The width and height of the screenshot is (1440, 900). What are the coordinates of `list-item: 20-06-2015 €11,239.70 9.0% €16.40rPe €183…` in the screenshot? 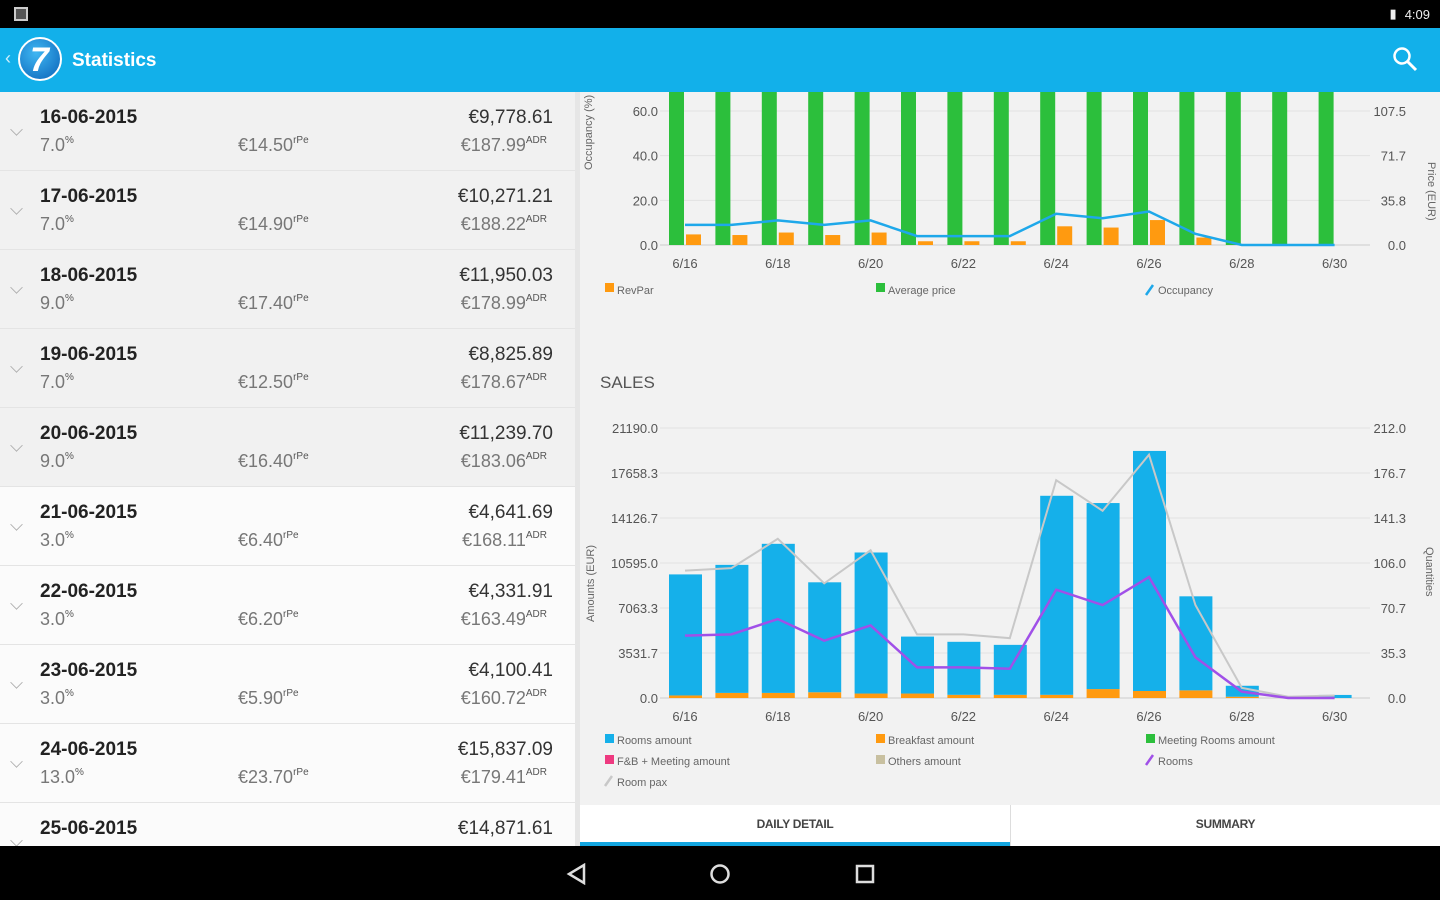 It's located at (287, 447).